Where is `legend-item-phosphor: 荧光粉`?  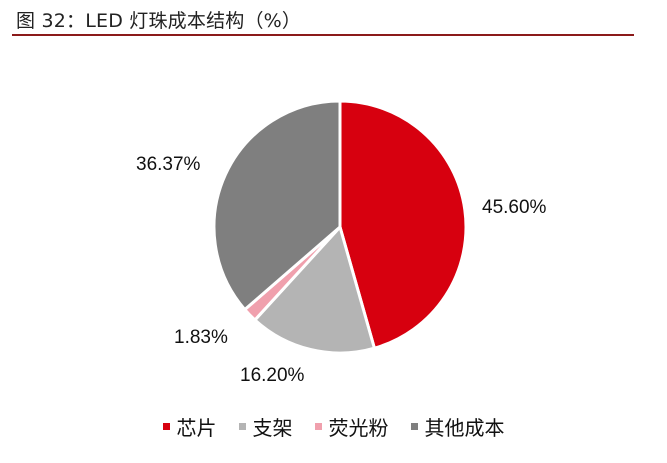
legend-item-phosphor: 荧光粉 is located at coordinates (351, 426).